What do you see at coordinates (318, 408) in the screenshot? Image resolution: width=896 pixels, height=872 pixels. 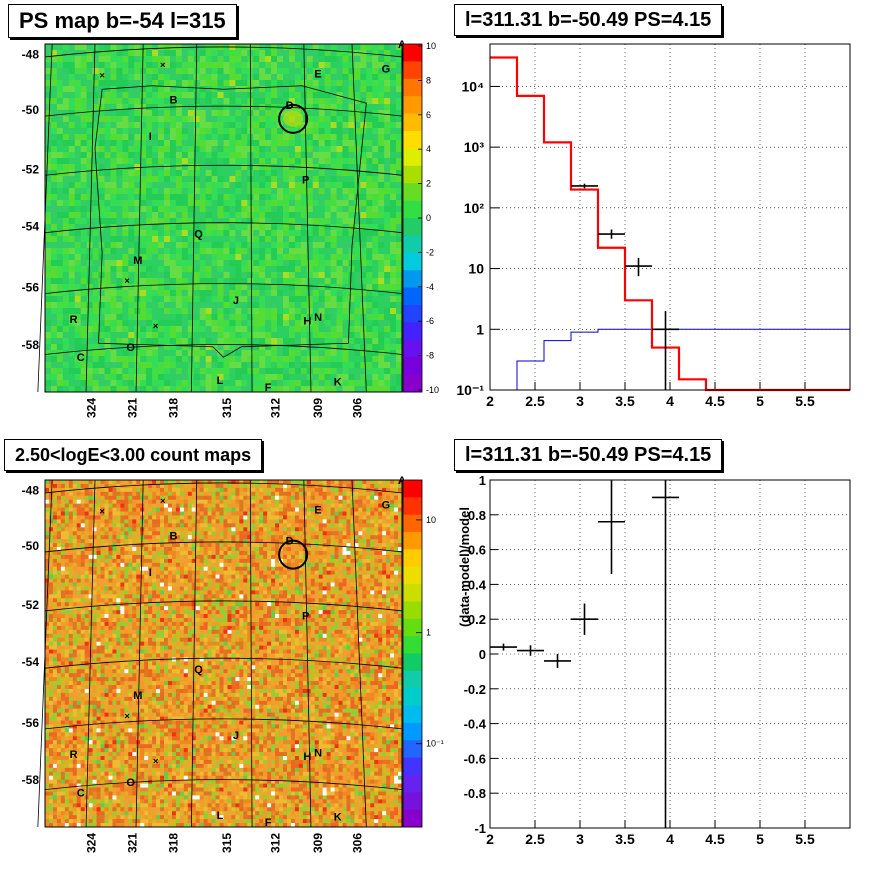 I see `lon-tick-label: 309` at bounding box center [318, 408].